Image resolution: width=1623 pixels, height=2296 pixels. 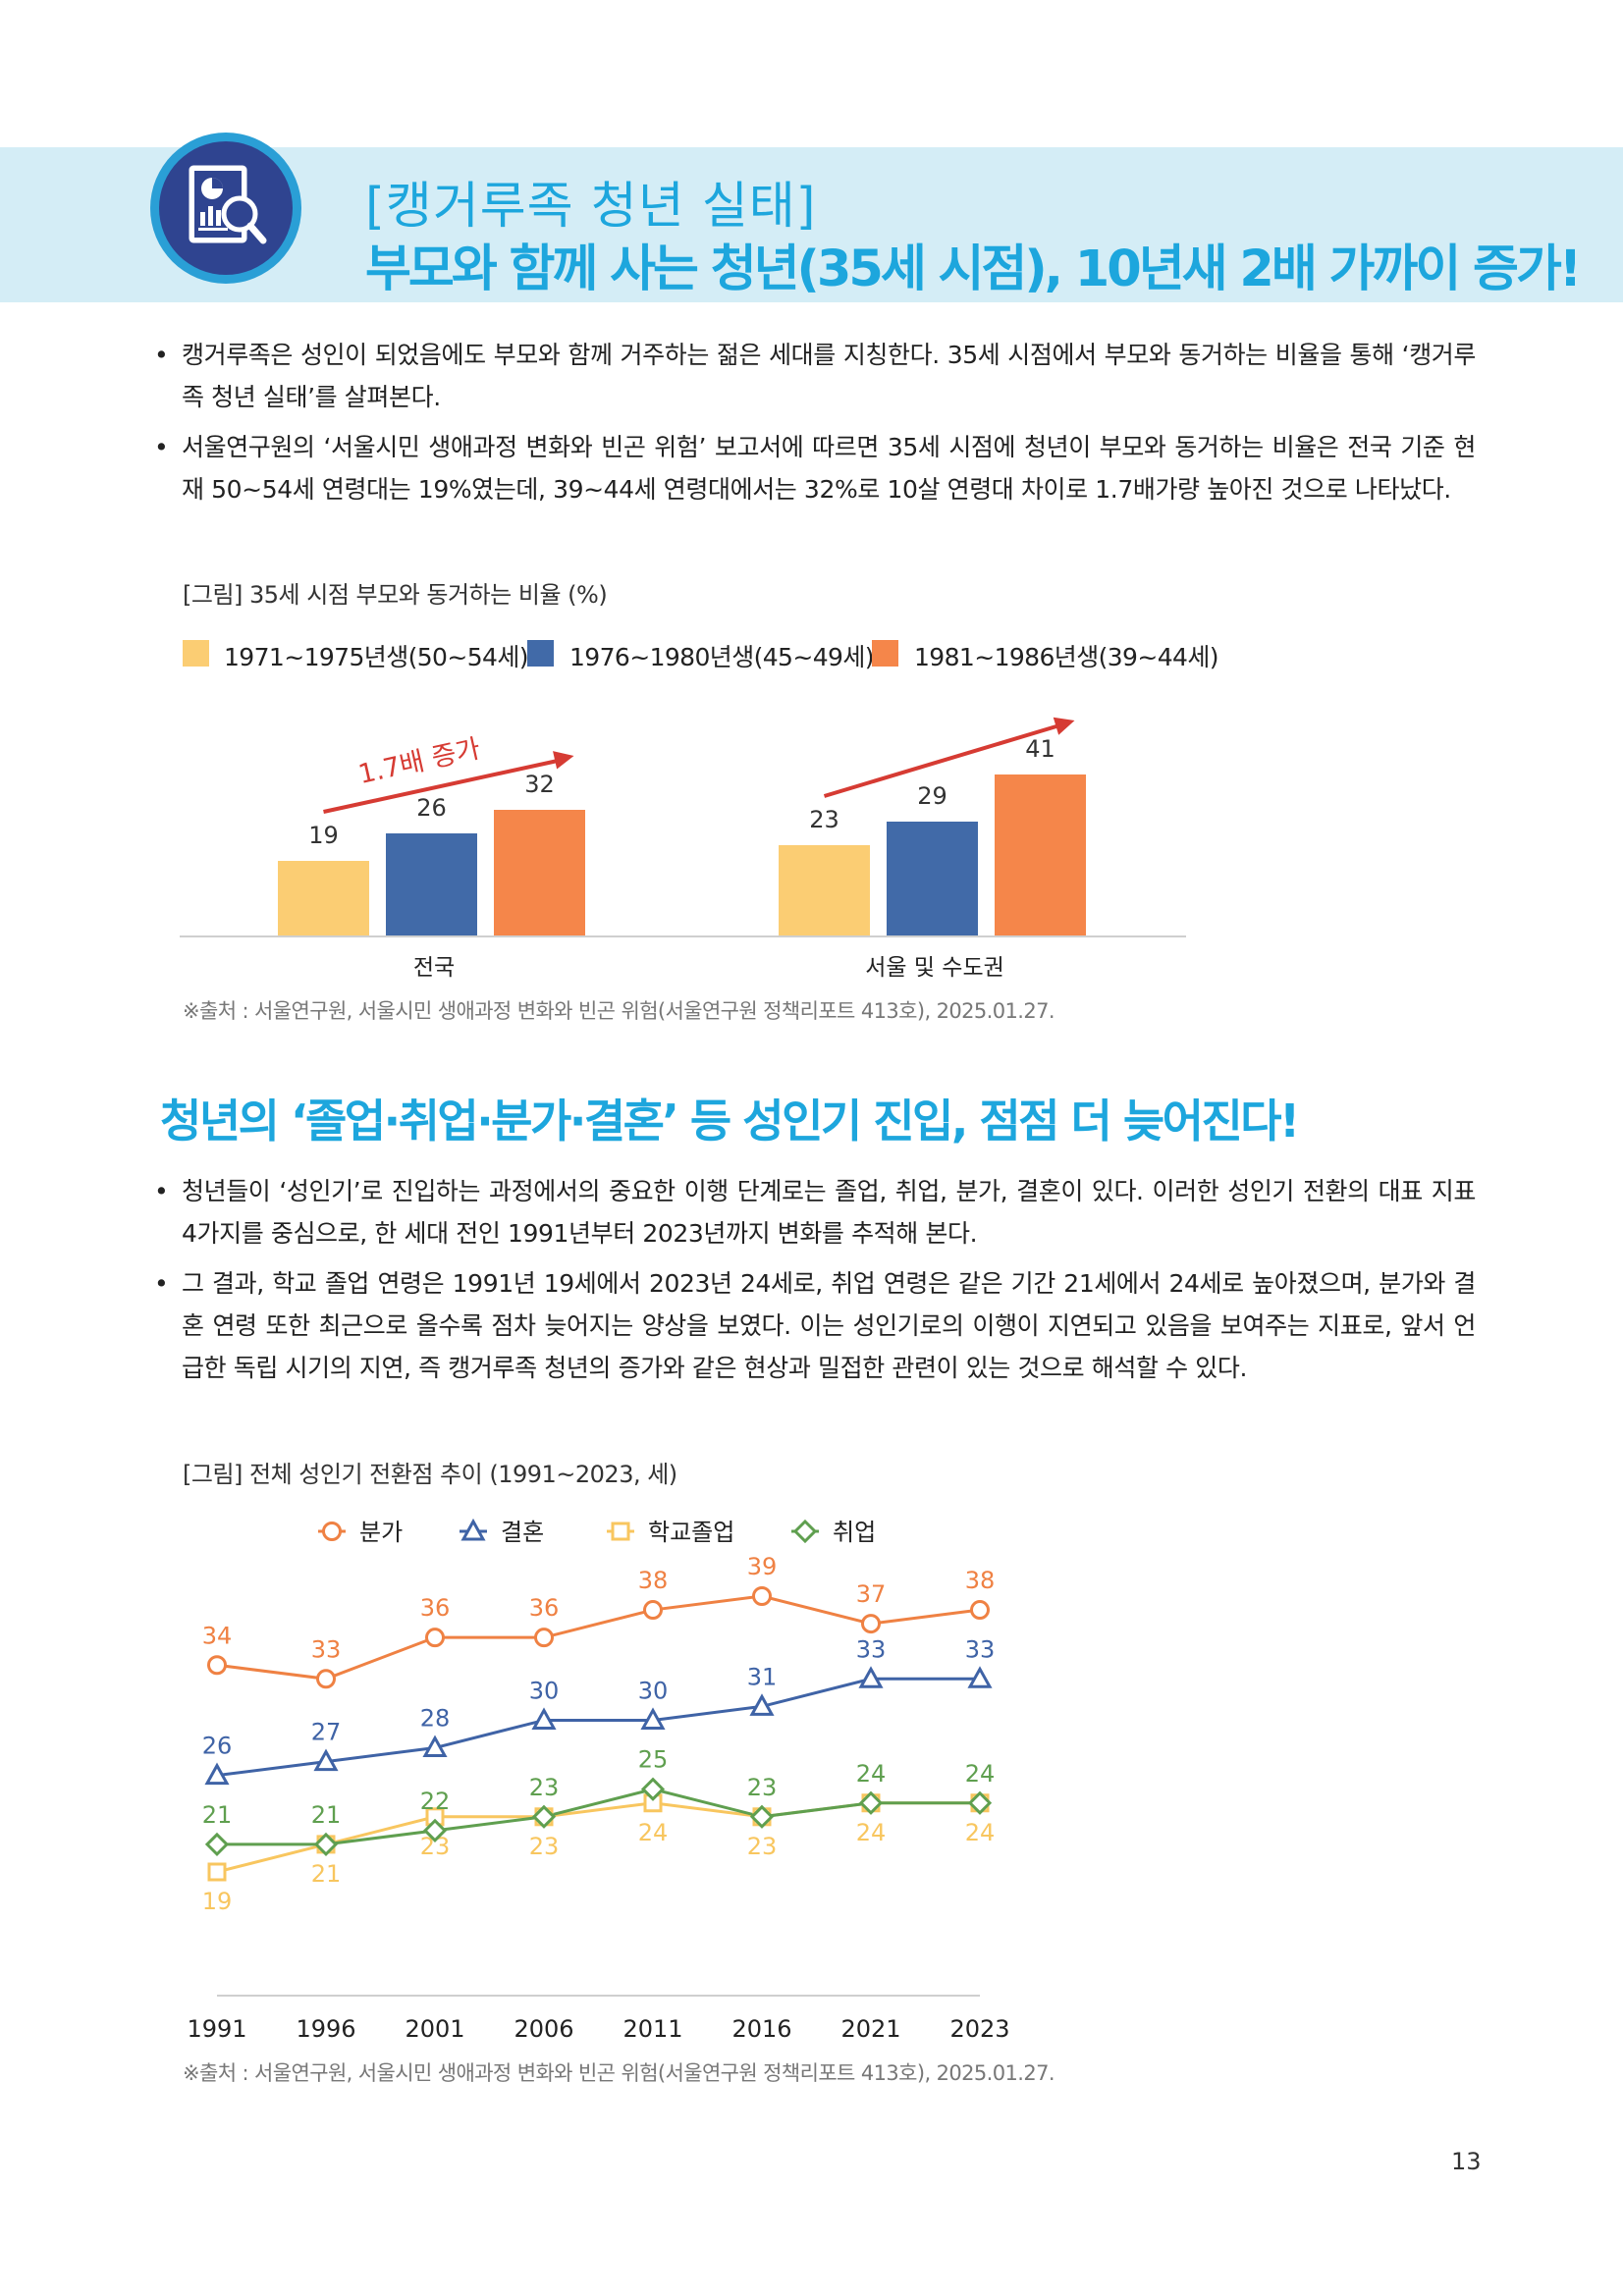 I want to click on legend-label: 결혼, so click(x=523, y=1532).